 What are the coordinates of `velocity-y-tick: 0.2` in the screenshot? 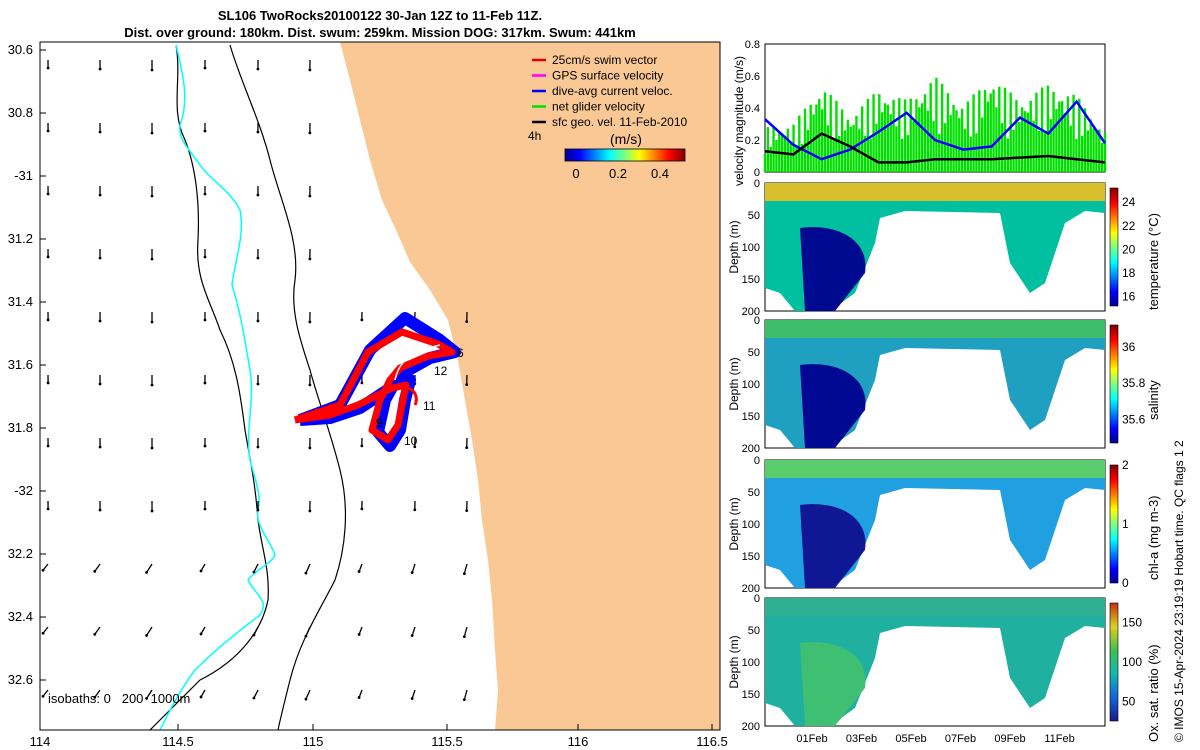 It's located at (752, 141).